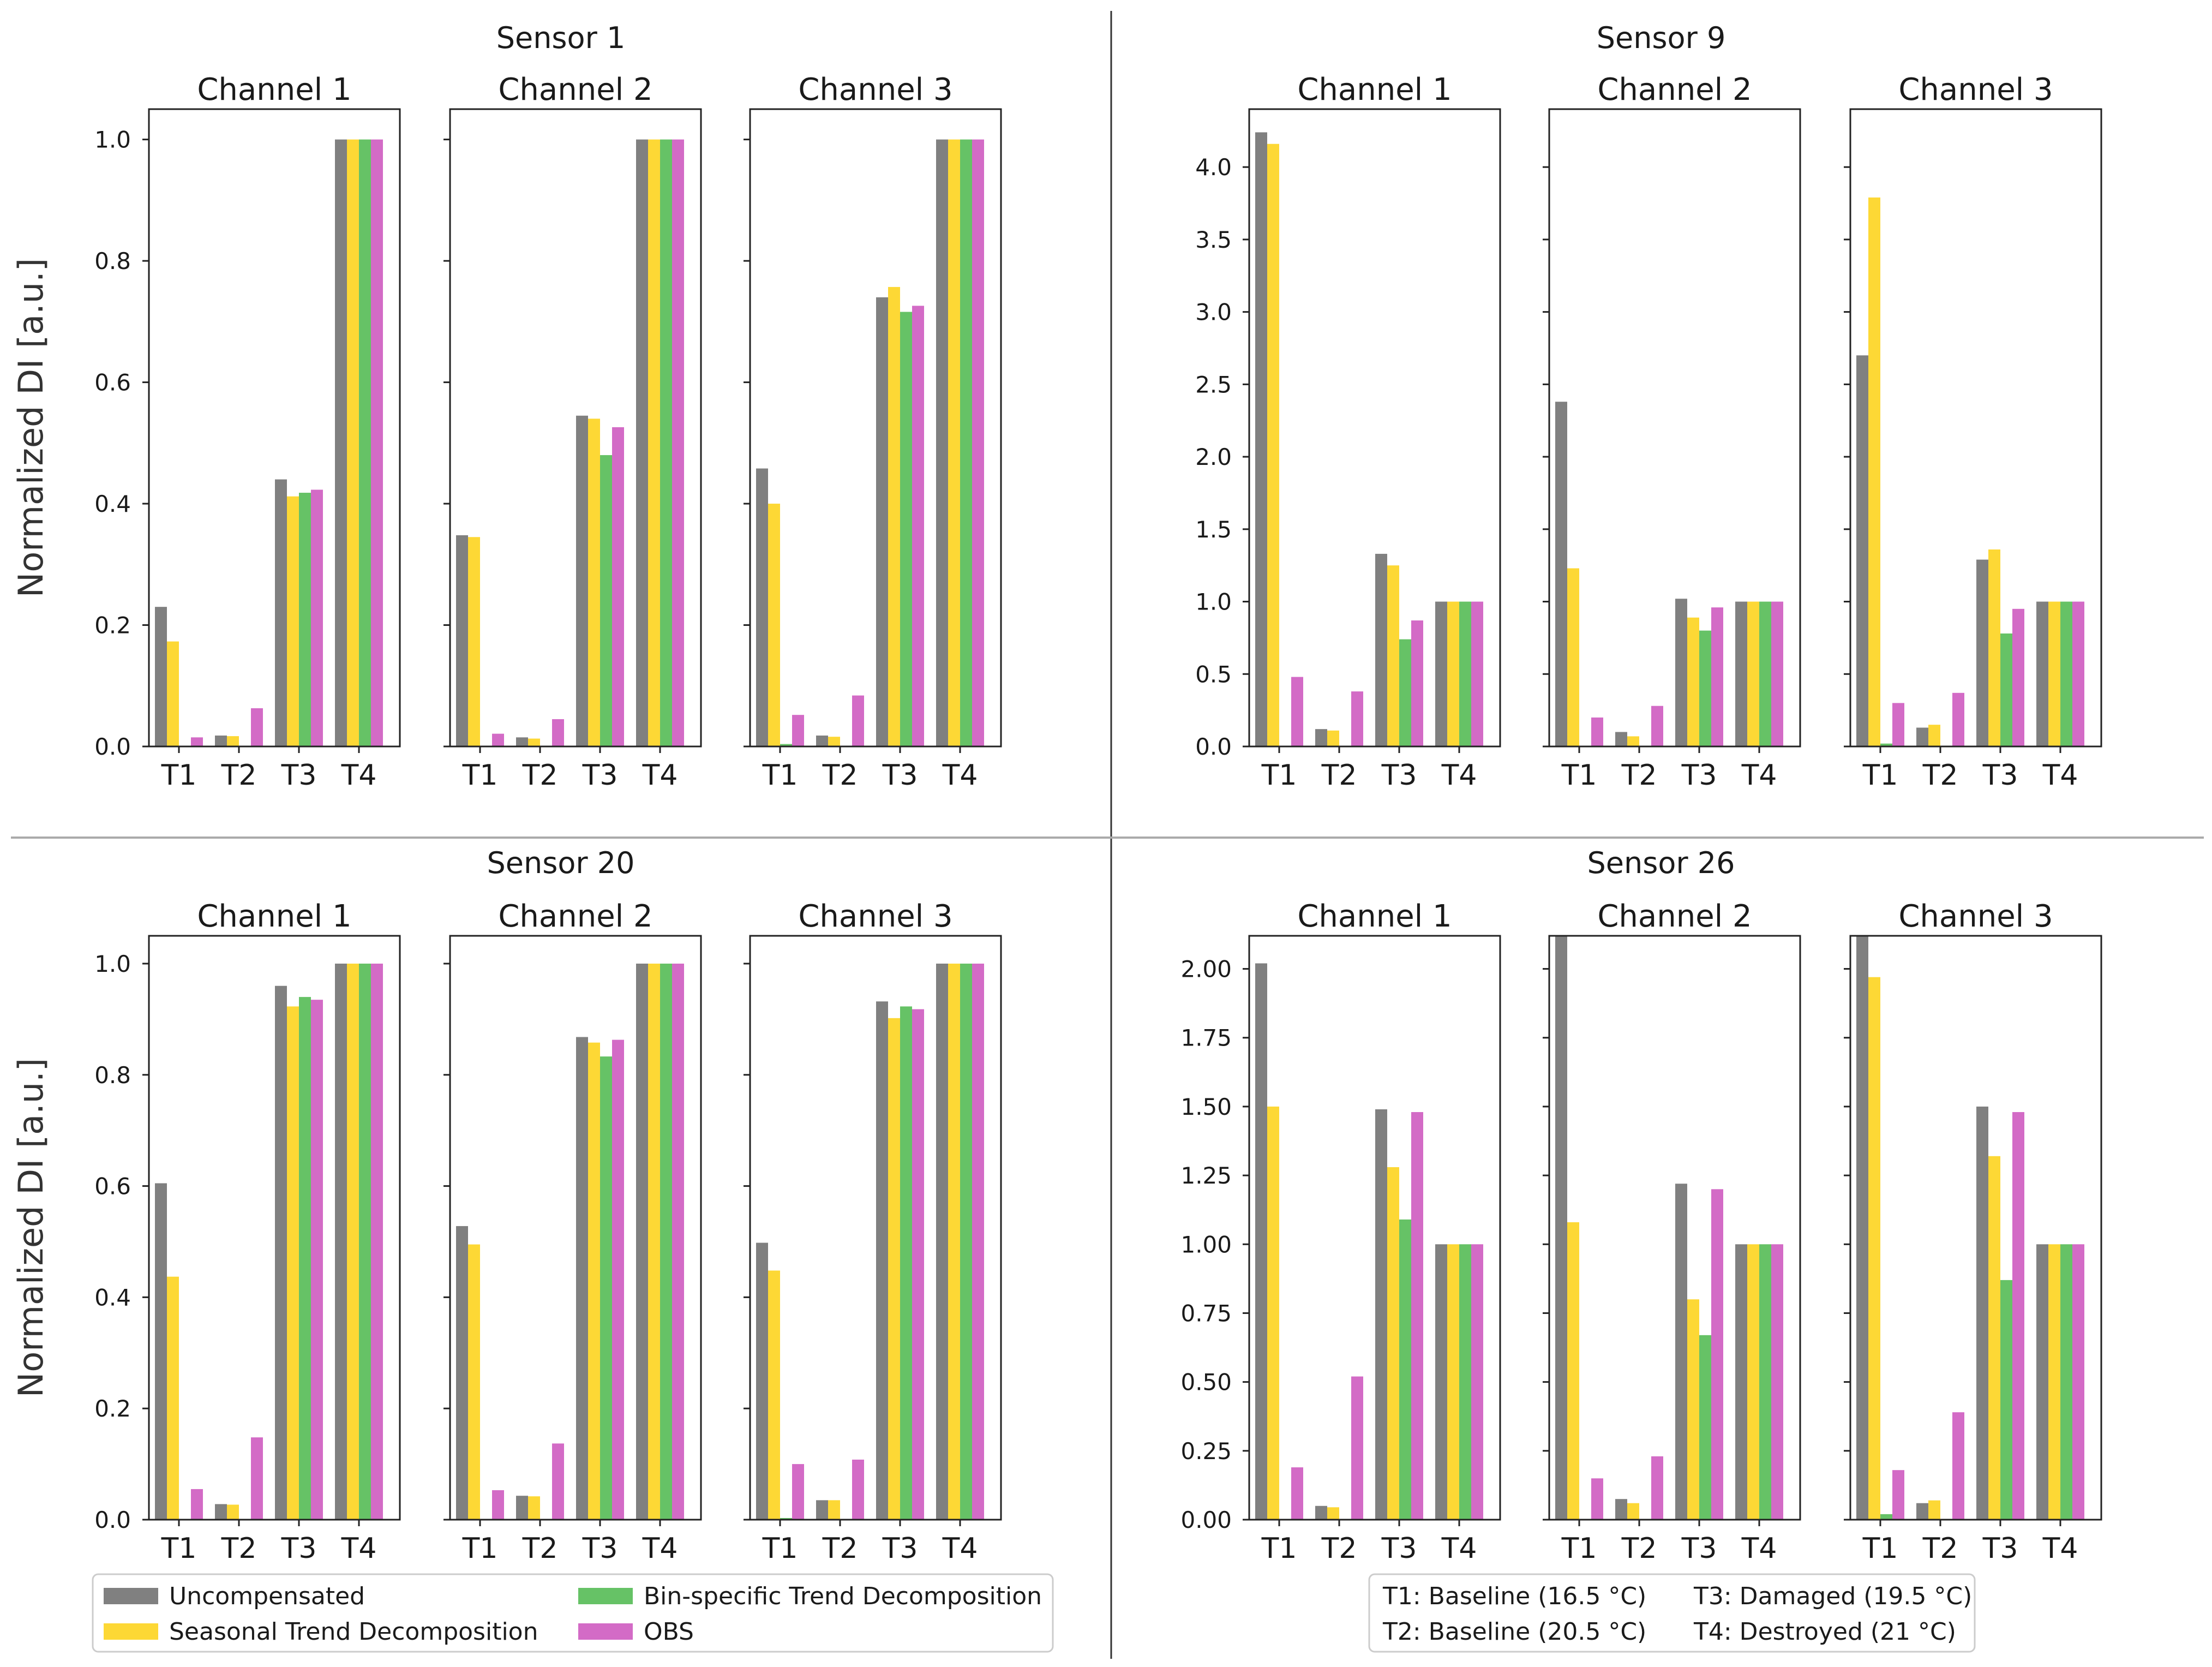 The width and height of the screenshot is (2212, 1667). Describe the element at coordinates (558, 732) in the screenshot. I see `sensor-1-channel-2-bar-t2-obs` at that location.